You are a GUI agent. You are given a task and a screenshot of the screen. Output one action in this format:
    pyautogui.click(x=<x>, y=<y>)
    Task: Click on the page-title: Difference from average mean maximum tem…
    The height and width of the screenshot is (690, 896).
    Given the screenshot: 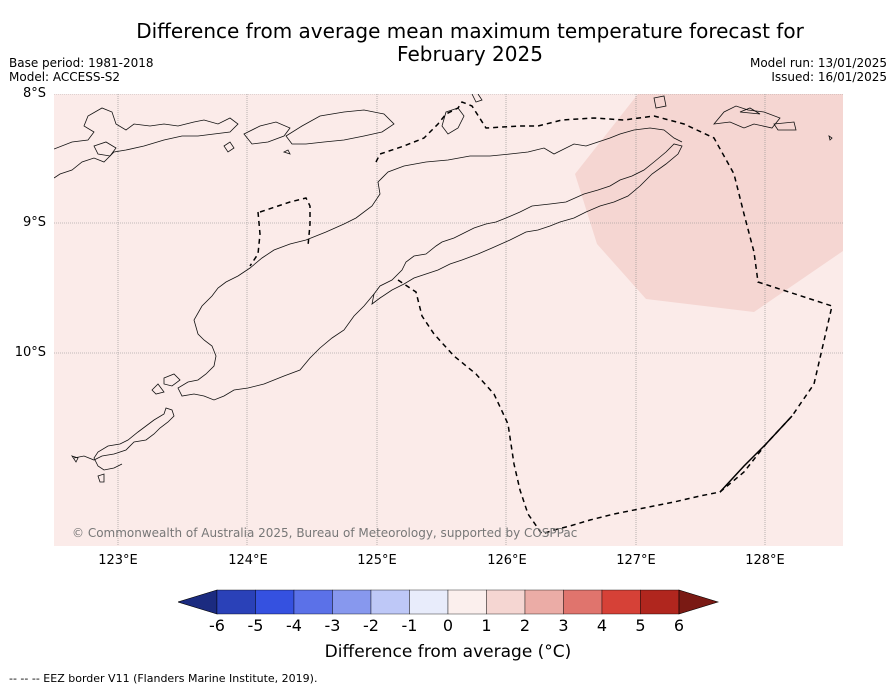 What is the action you would take?
    pyautogui.click(x=448, y=43)
    